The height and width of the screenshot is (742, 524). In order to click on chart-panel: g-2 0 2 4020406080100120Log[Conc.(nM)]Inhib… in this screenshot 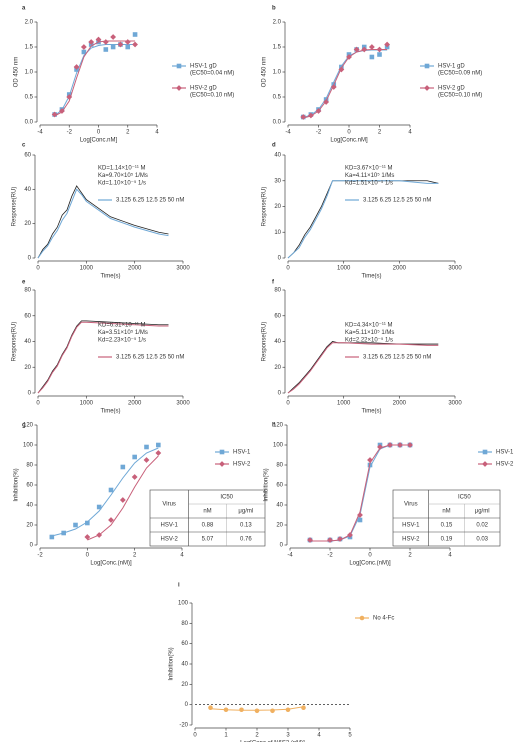, I will do `click(140, 495)`.